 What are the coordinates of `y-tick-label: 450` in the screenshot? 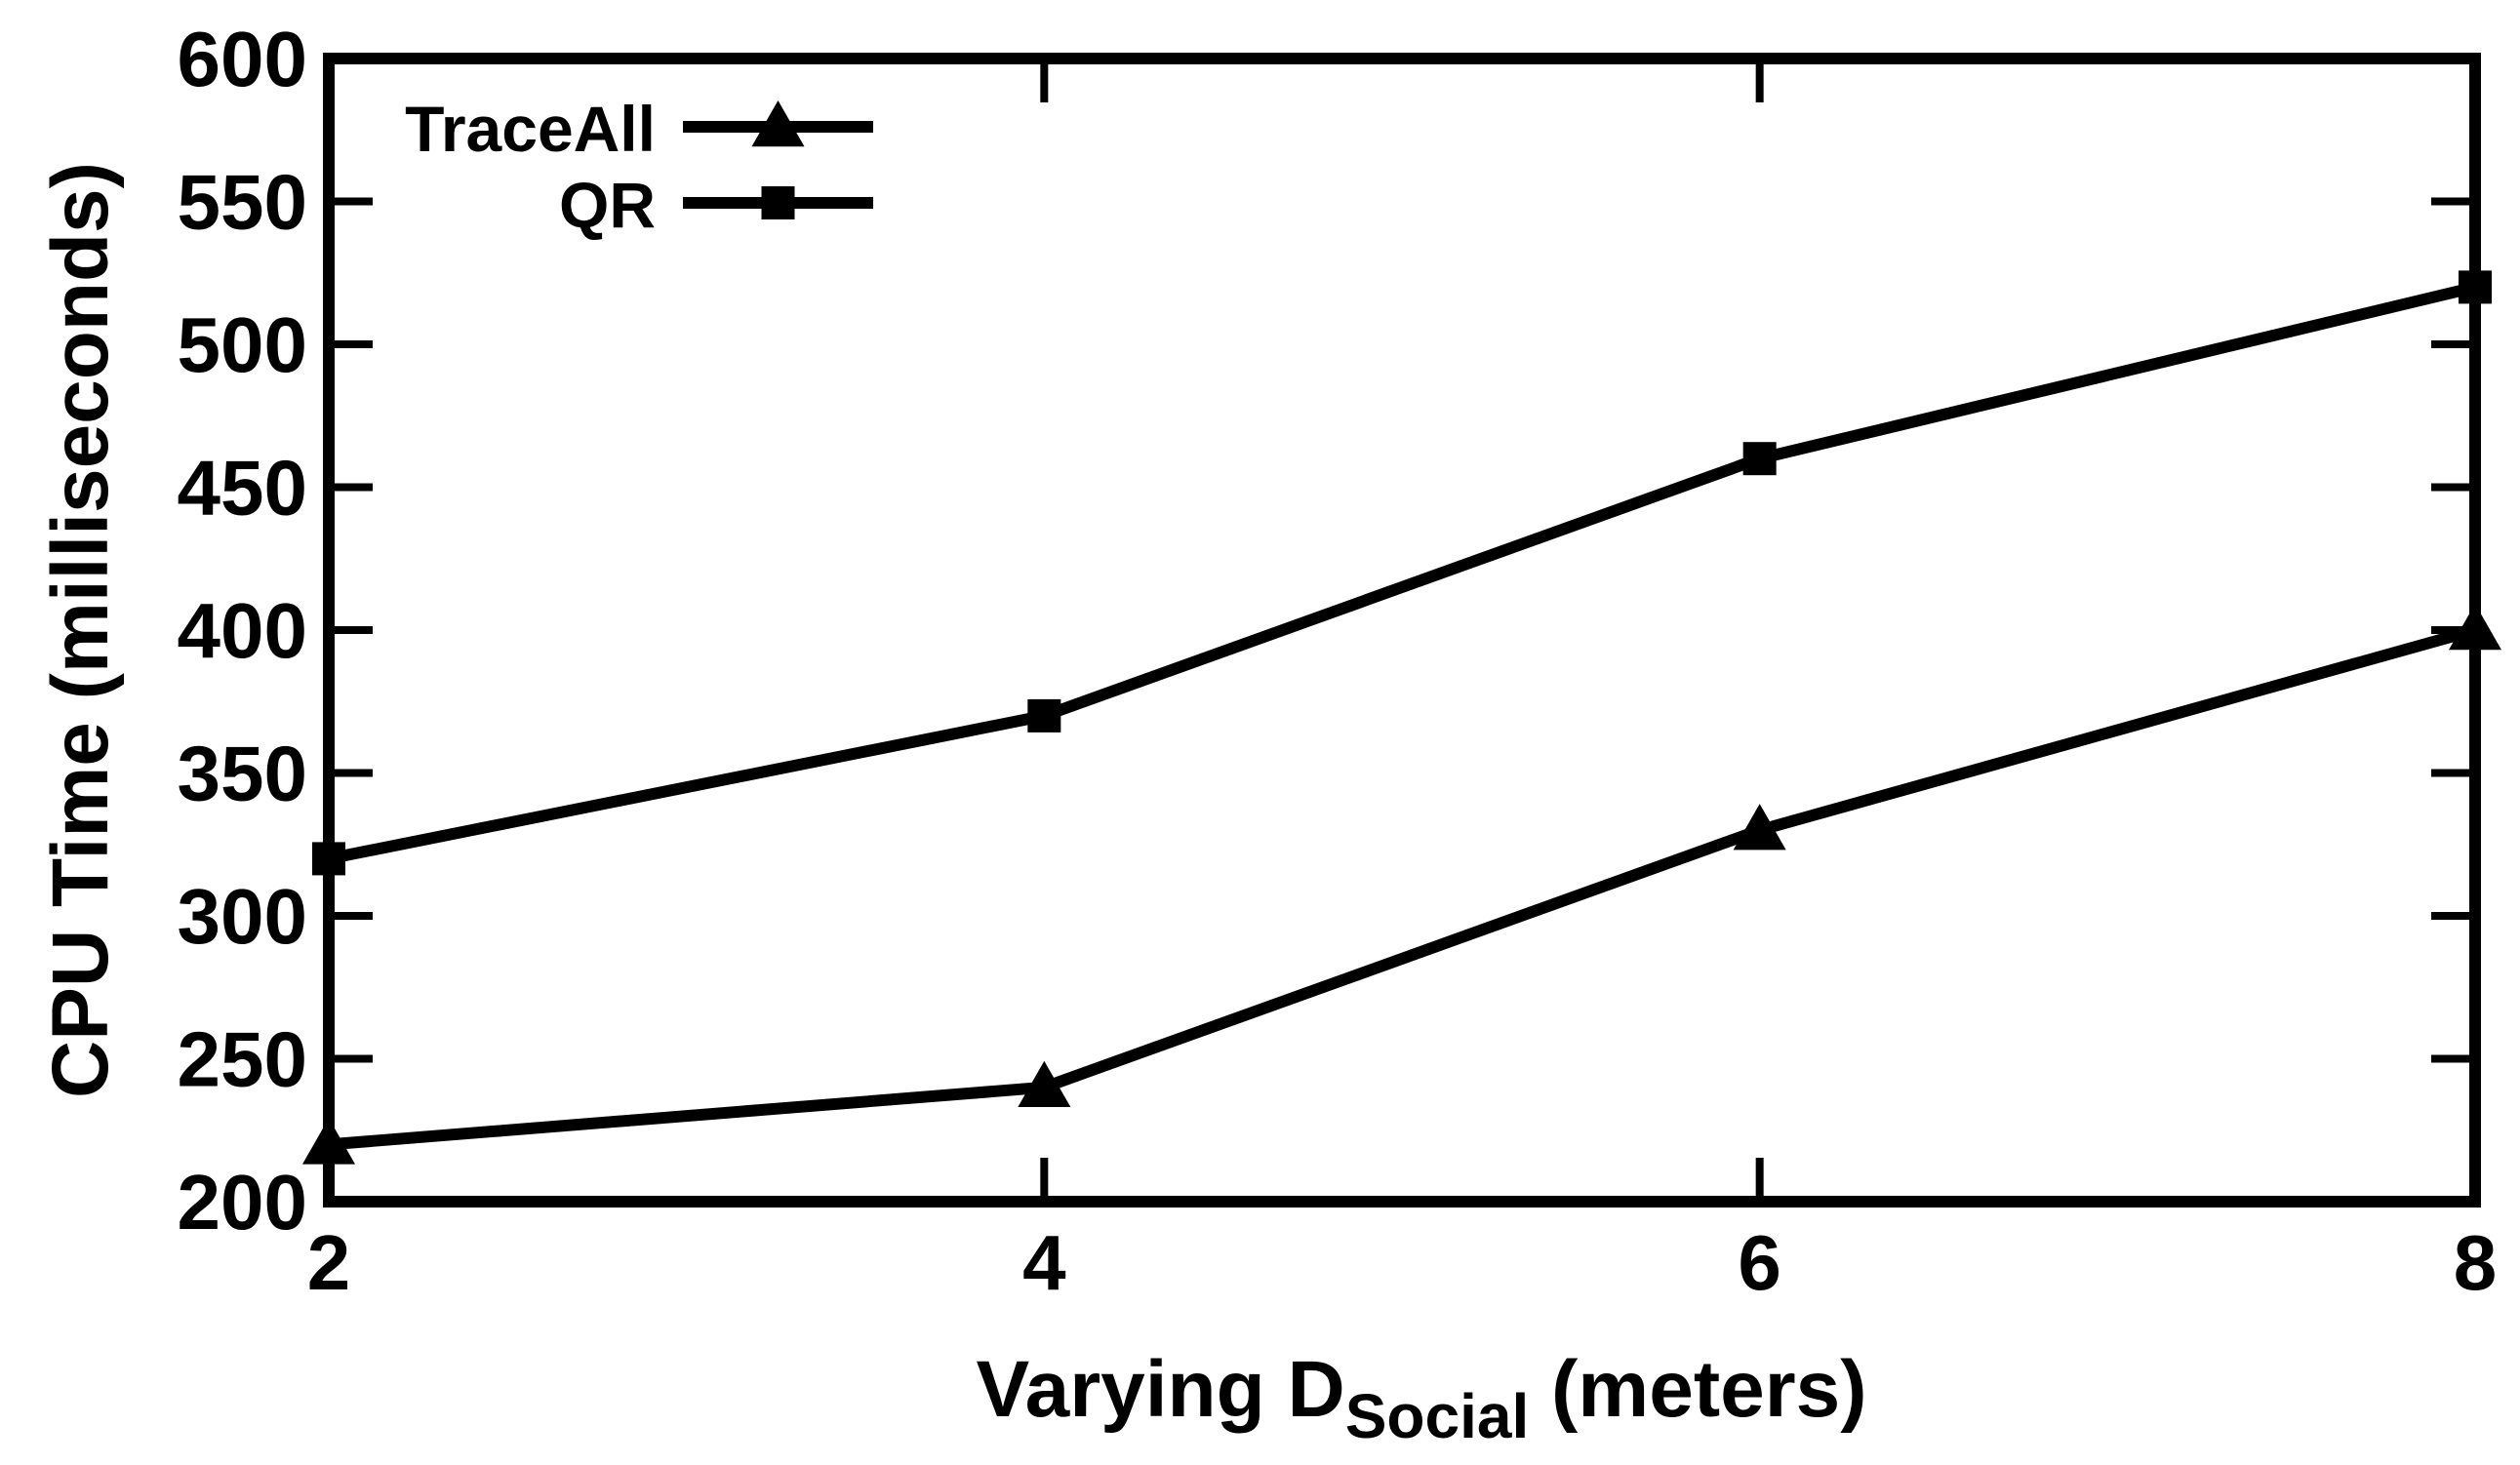 It's located at (242, 488).